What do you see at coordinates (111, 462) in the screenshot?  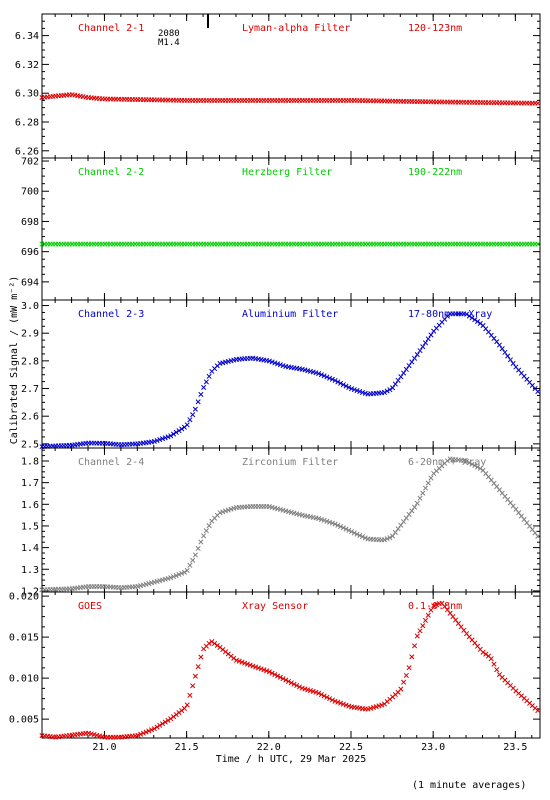 I see `series-name: Channel 2-4` at bounding box center [111, 462].